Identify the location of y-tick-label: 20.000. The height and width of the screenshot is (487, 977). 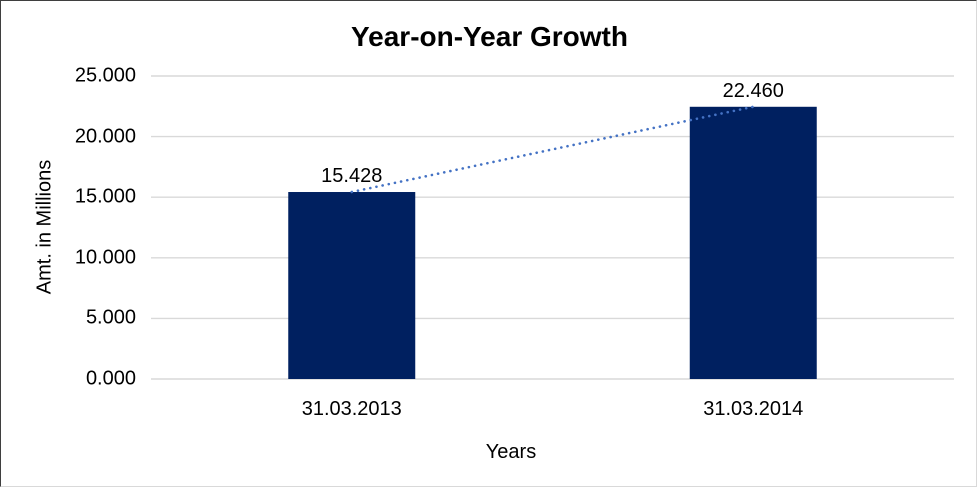
(105, 136).